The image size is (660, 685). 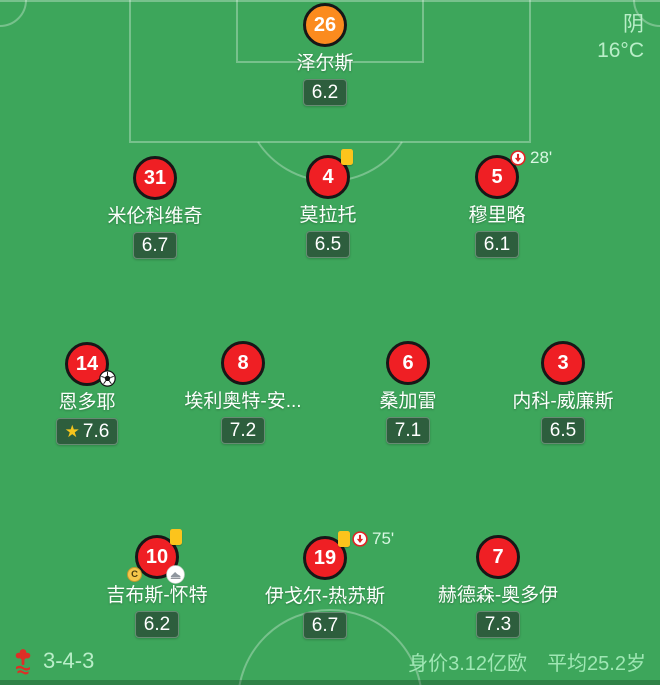 I want to click on sub-off-minute: 28', so click(x=541, y=157).